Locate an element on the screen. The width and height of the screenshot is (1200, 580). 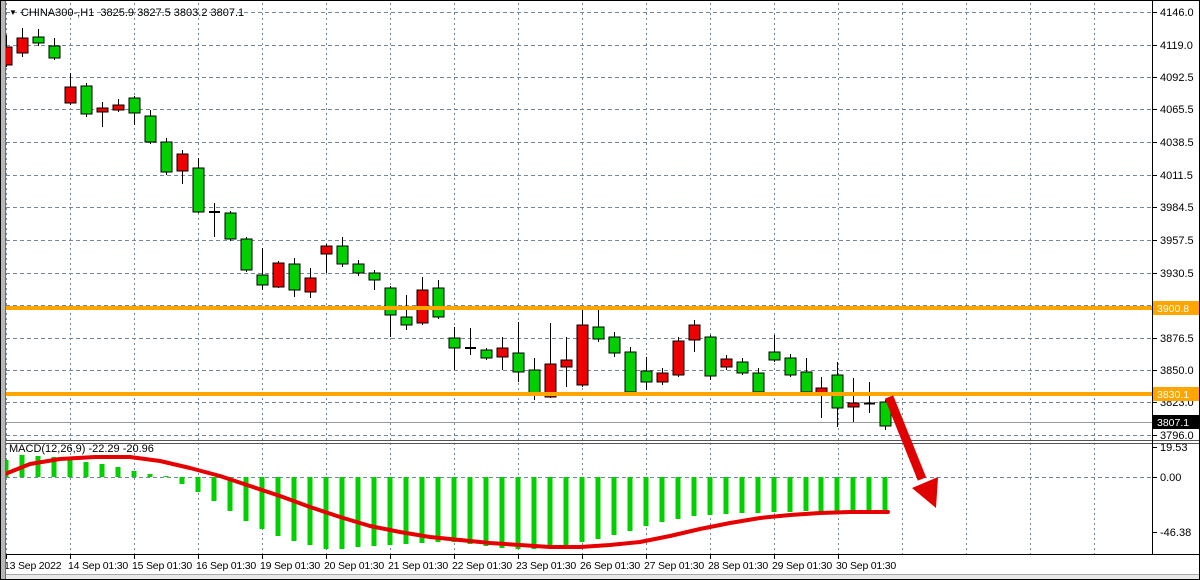
price-axis-label: 4119.0 is located at coordinates (1176, 46).